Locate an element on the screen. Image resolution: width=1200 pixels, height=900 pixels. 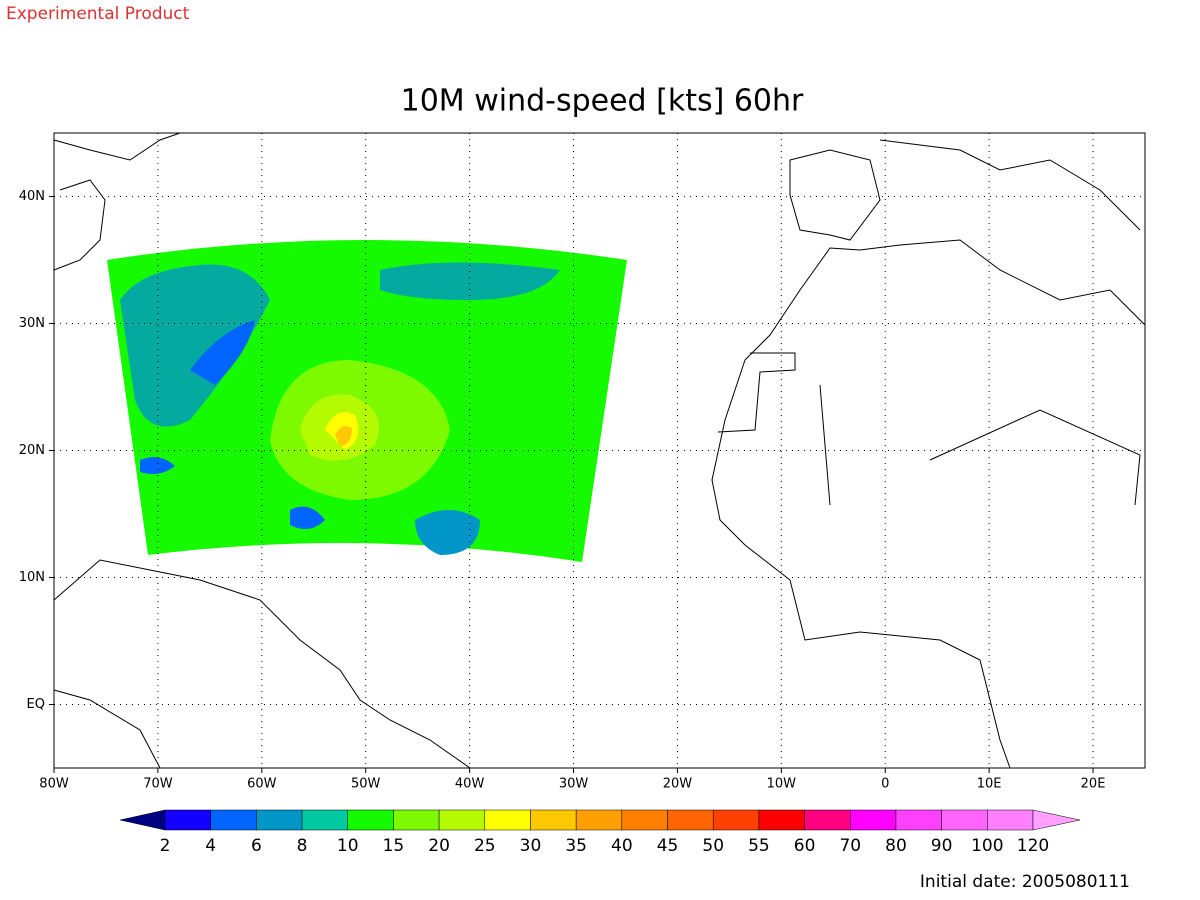
colorbar-label: 4 is located at coordinates (210, 846).